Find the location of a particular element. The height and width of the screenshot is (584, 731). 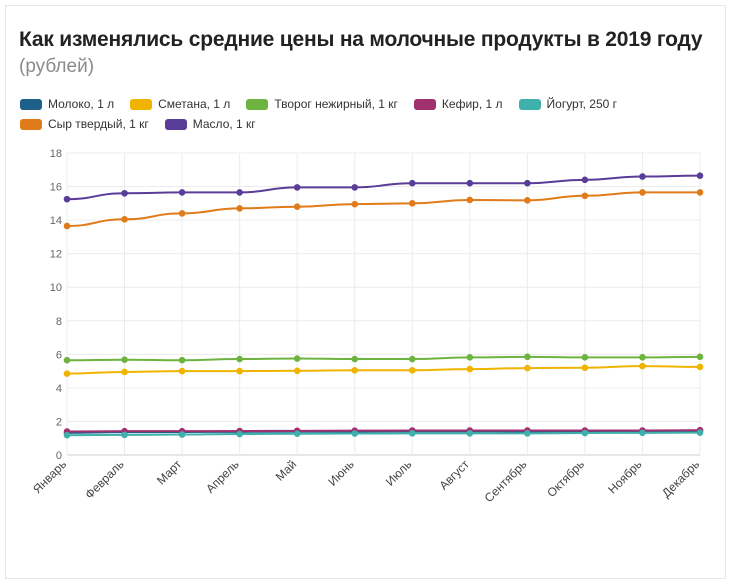

legend-item-yogurt: Йогурт, 250 г is located at coordinates (568, 104).